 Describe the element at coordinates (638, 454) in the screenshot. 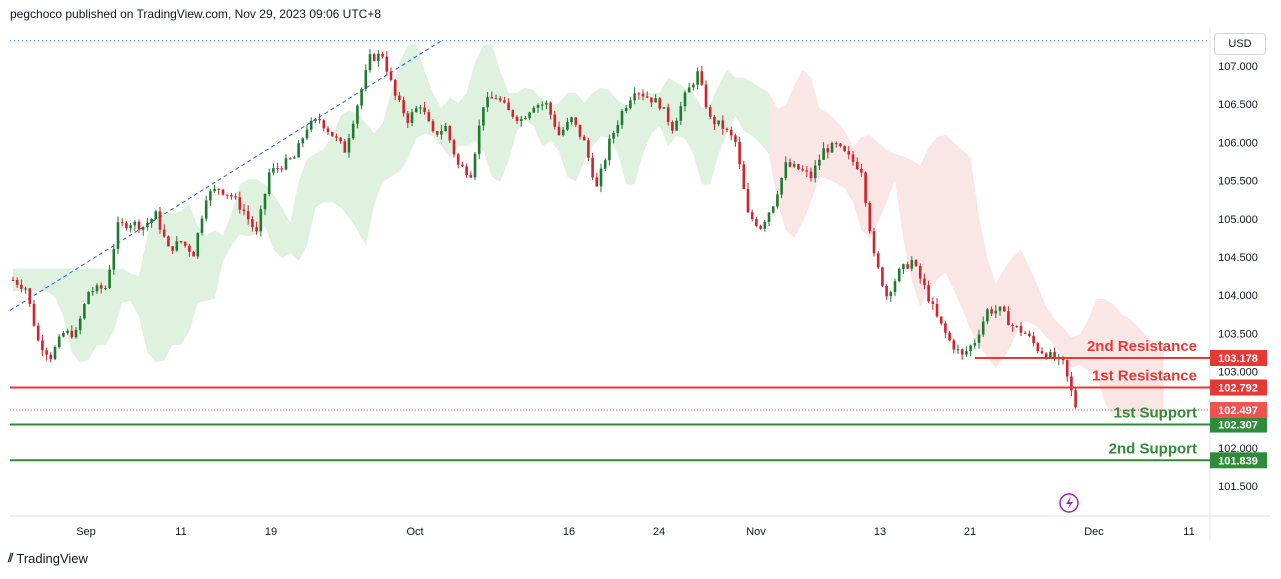

I see `level-2nd-support: 2nd Support 101.839` at that location.